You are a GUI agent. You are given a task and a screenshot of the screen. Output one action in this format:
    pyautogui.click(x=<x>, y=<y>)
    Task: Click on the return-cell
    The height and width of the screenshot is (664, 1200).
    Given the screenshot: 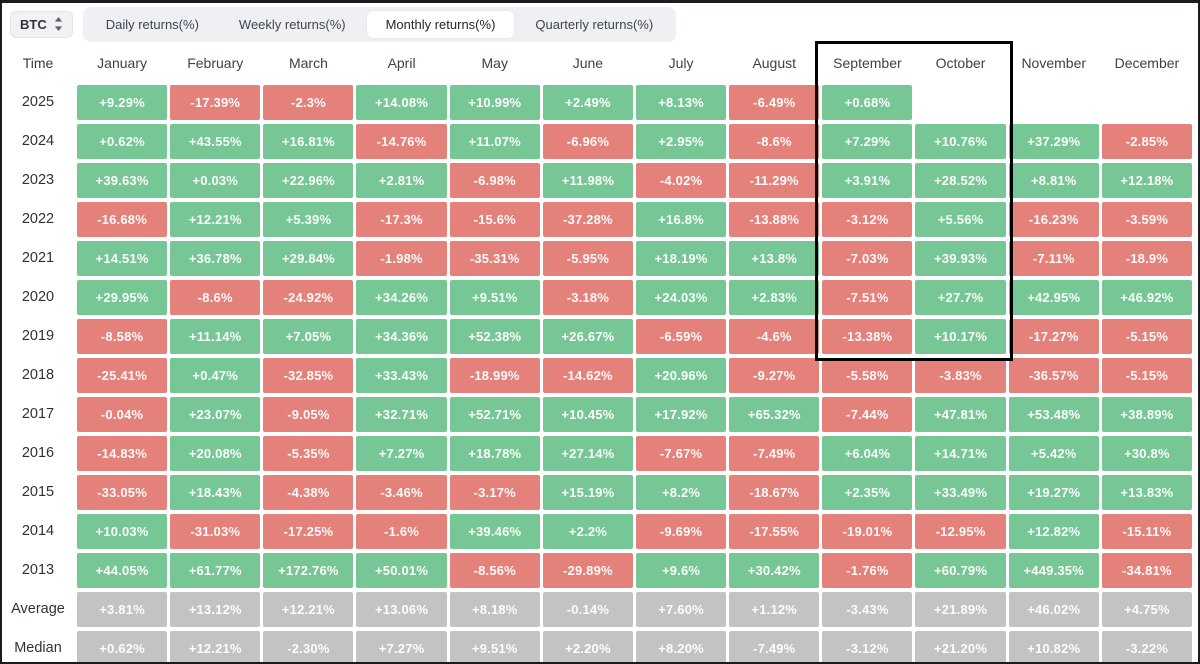 What is the action you would take?
    pyautogui.click(x=1147, y=102)
    